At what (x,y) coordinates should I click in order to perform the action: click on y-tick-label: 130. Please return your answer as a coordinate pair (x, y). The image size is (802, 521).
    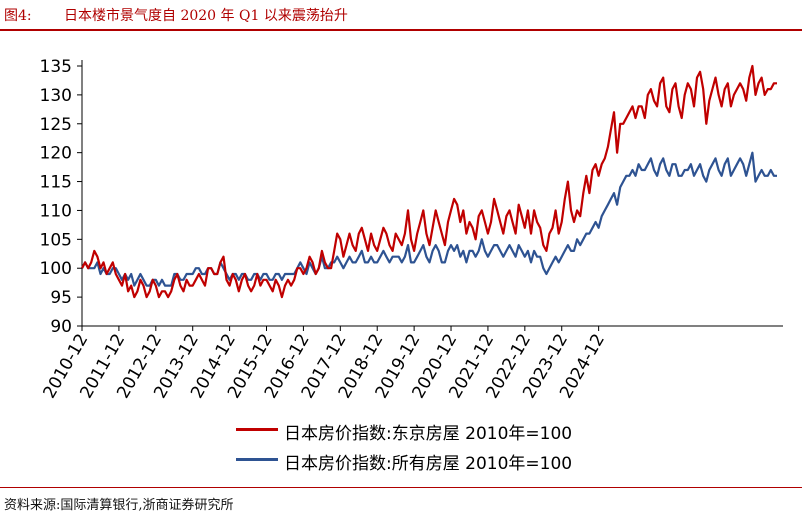
    Looking at the image, I should click on (56, 96).